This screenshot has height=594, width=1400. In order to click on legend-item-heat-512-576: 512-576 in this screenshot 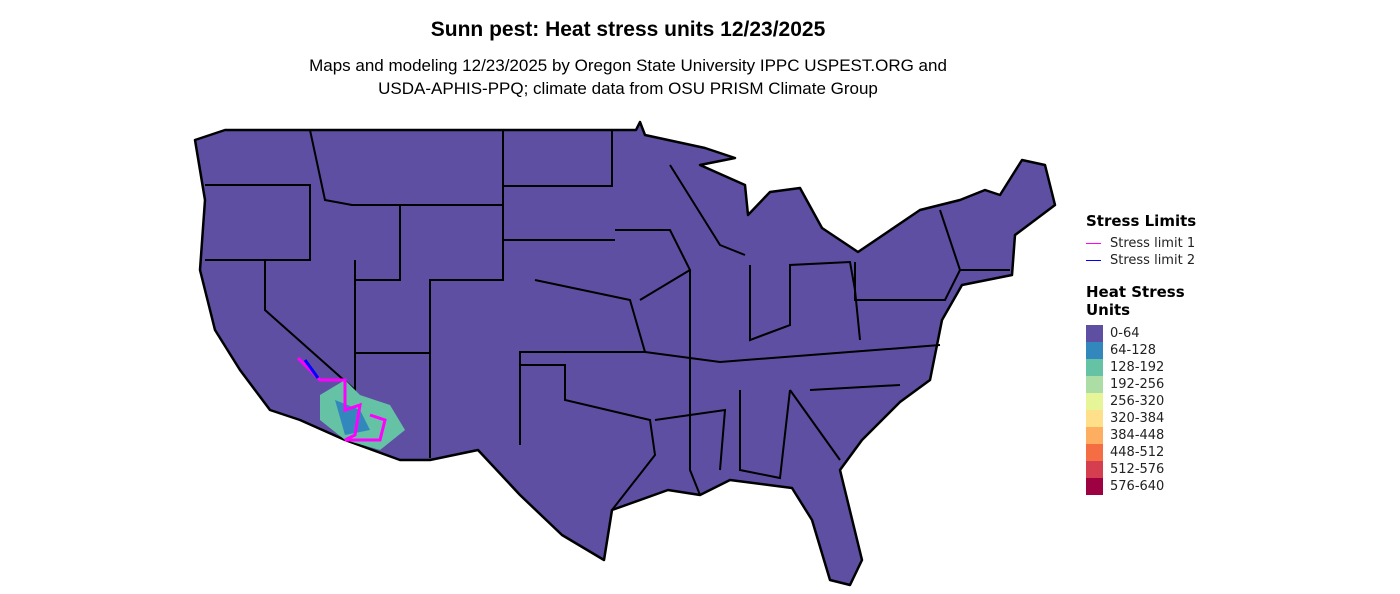, I will do `click(1135, 469)`.